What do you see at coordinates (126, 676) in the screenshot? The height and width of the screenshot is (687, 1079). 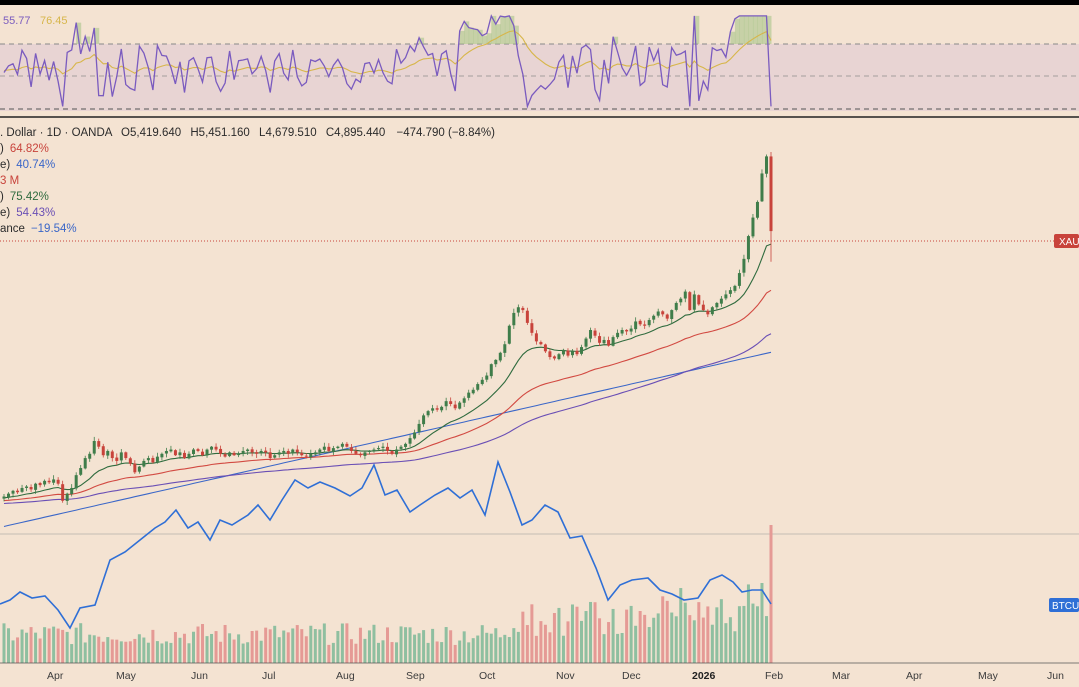 I see `x-tick-may: May` at bounding box center [126, 676].